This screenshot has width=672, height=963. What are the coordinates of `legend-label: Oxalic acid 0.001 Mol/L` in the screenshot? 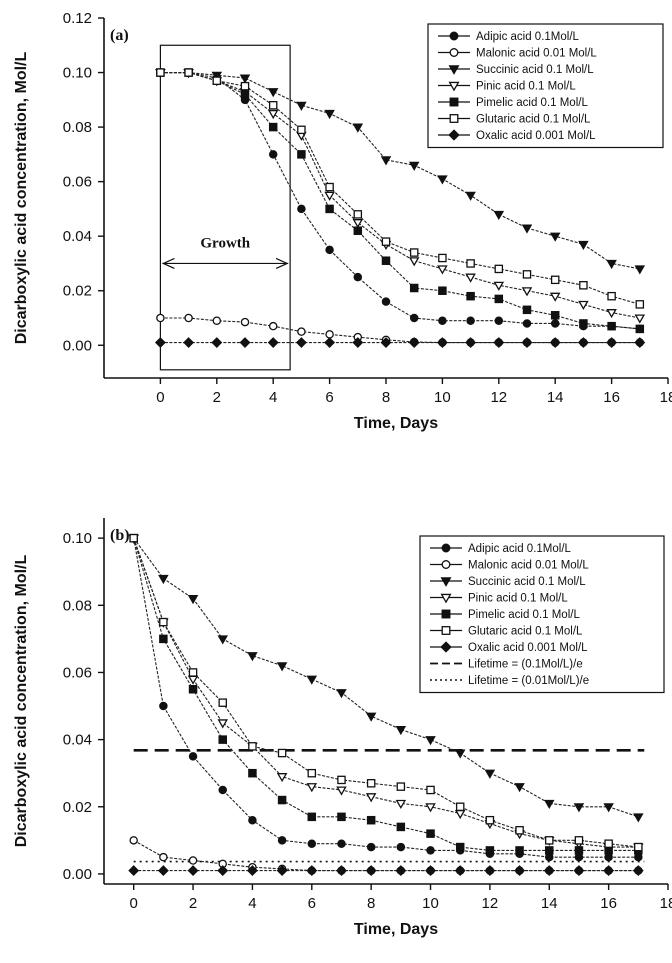 It's located at (528, 648).